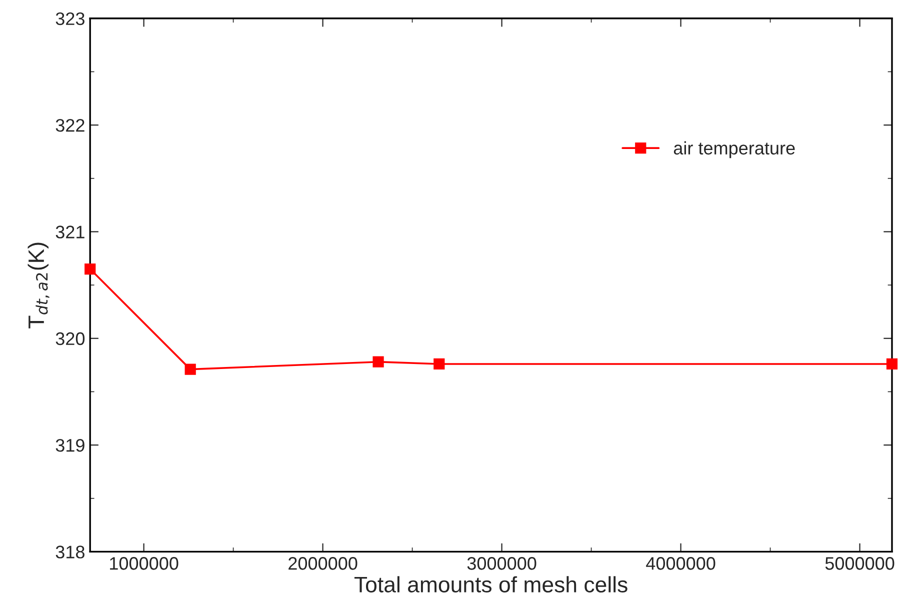 The width and height of the screenshot is (901, 613). Describe the element at coordinates (859, 563) in the screenshot. I see `x-tick-label: 5000000` at that location.